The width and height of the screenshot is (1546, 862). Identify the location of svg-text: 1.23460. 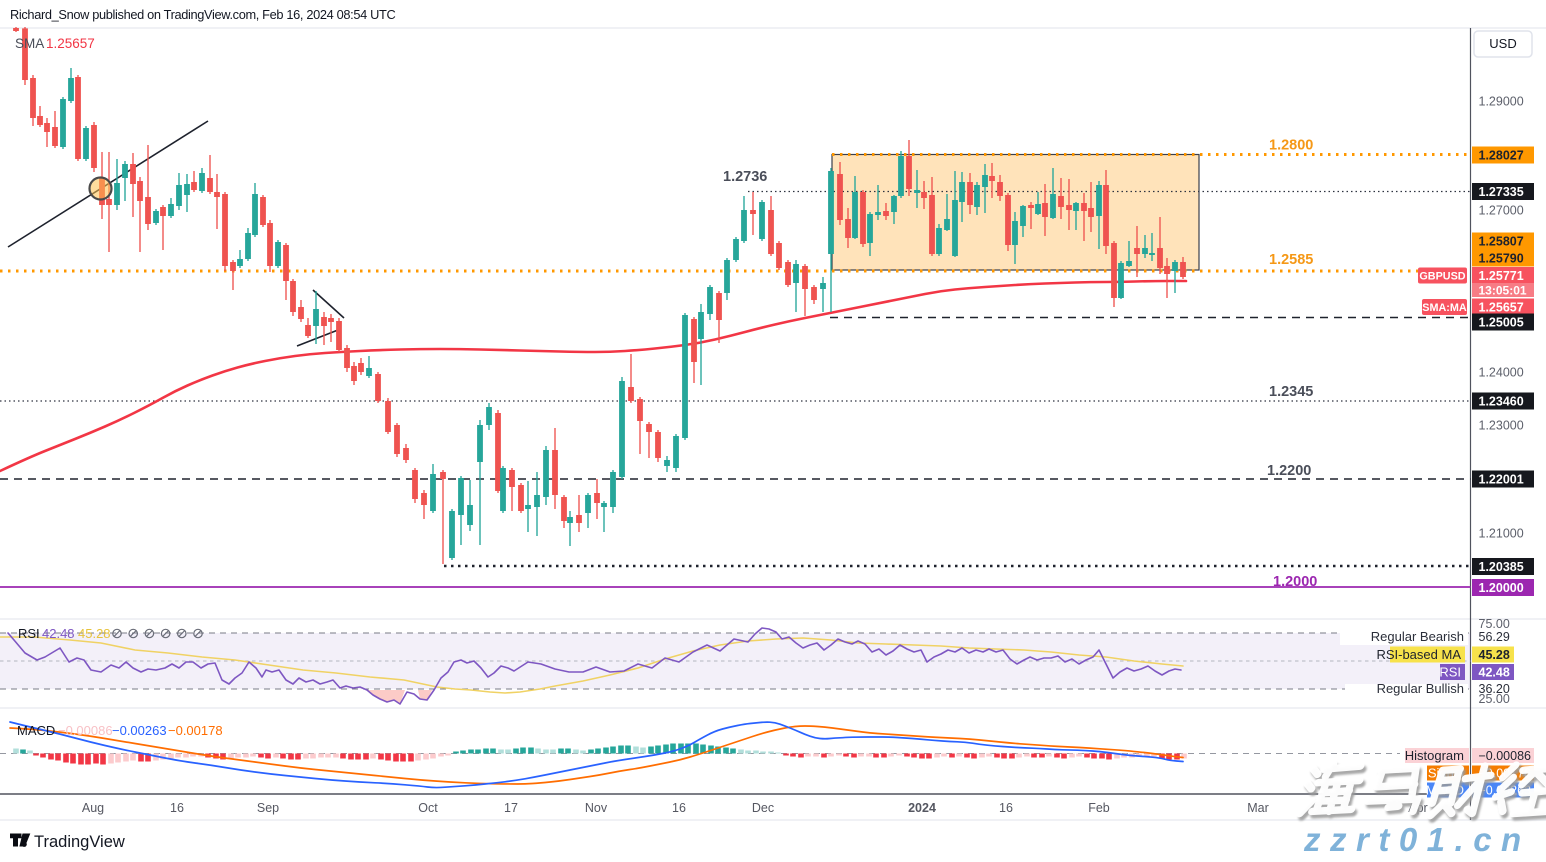
(1501, 402).